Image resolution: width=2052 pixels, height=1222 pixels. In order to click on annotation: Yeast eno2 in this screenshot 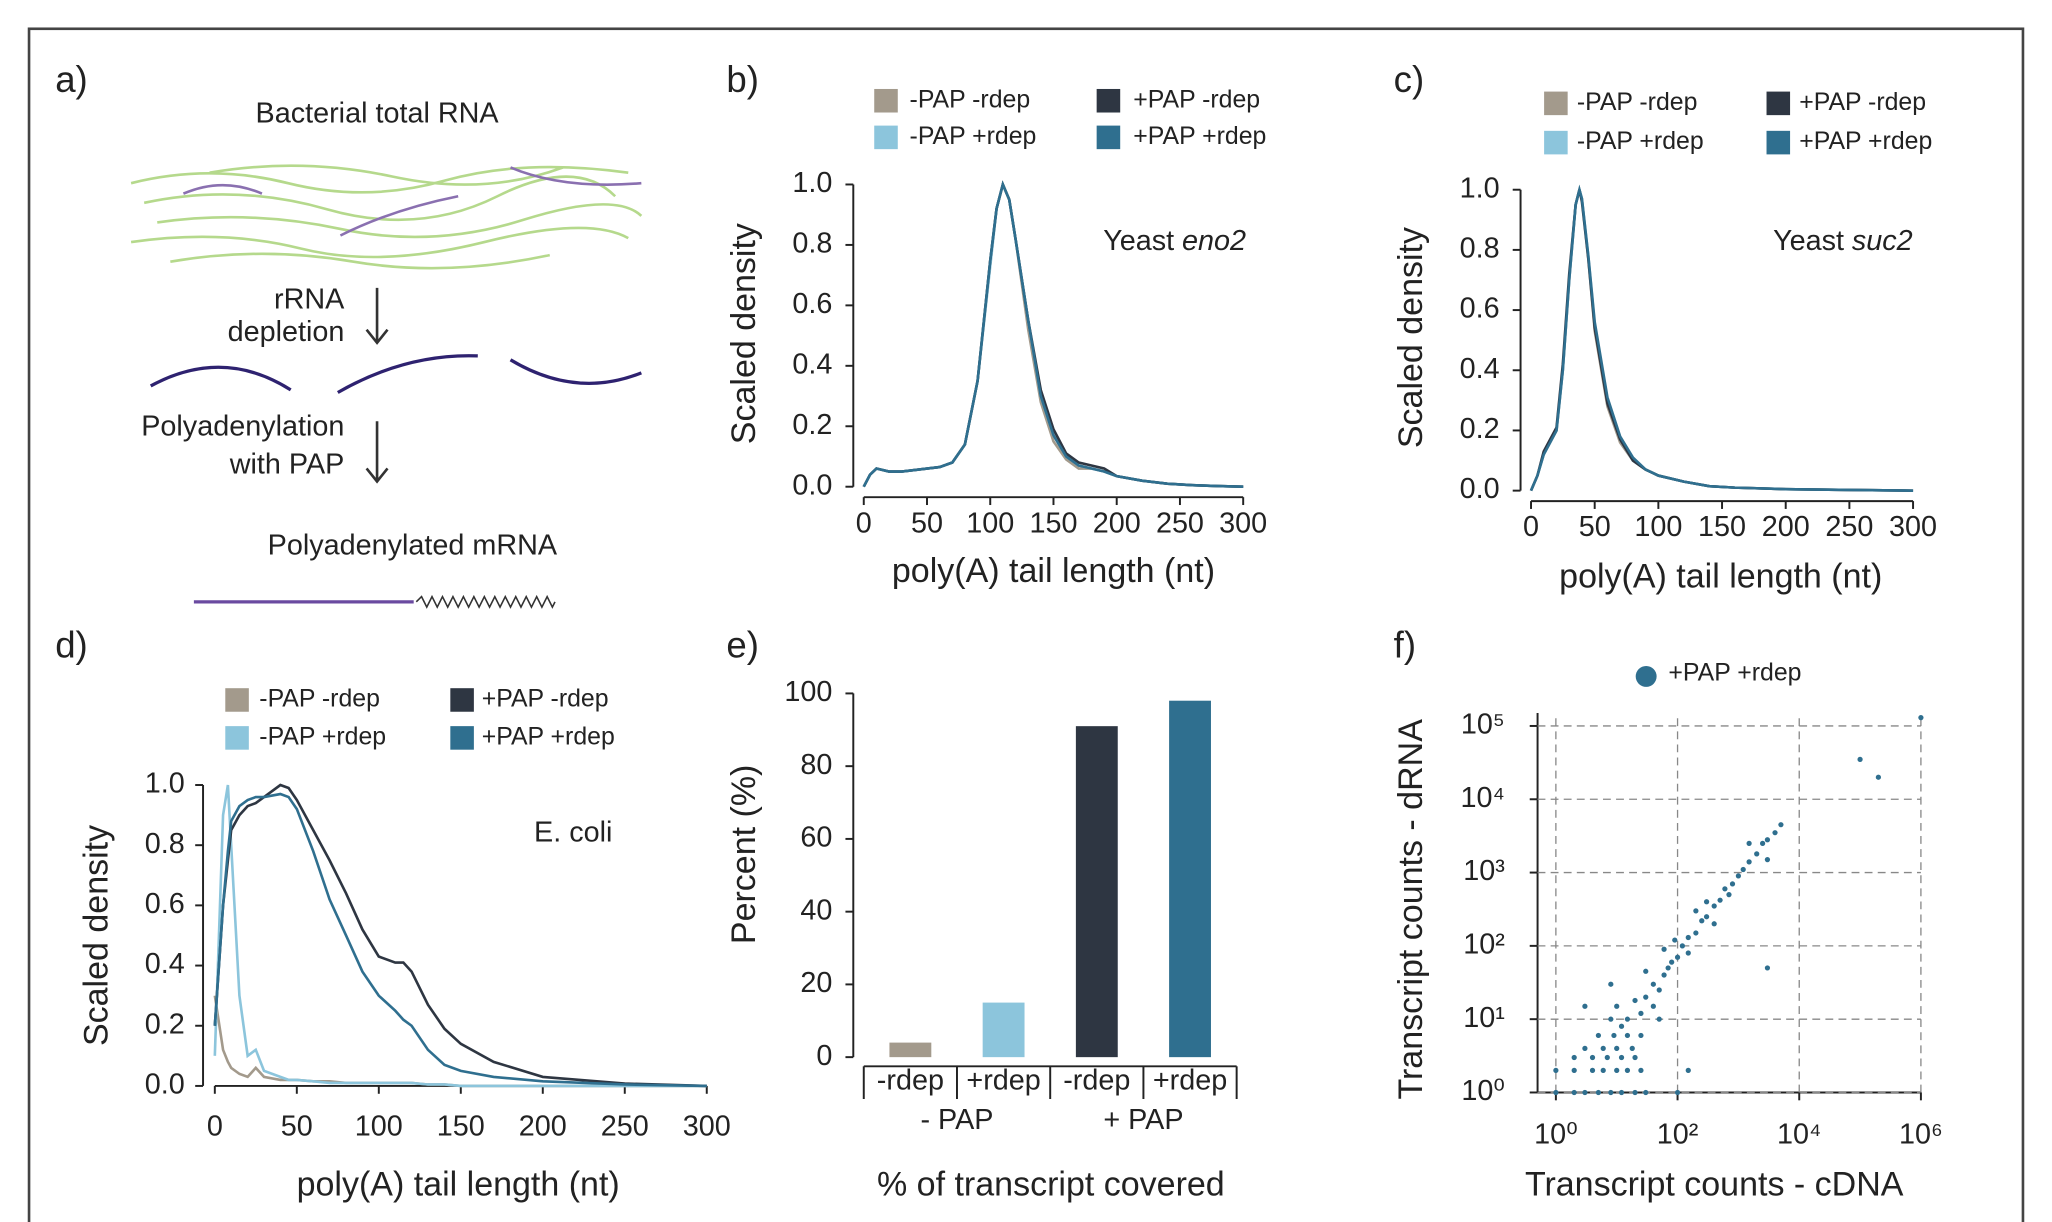, I will do `click(1174, 241)`.